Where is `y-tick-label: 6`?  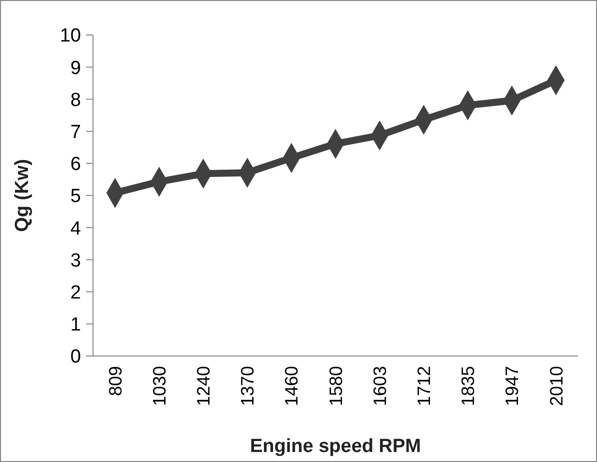
y-tick-label: 6 is located at coordinates (75, 165).